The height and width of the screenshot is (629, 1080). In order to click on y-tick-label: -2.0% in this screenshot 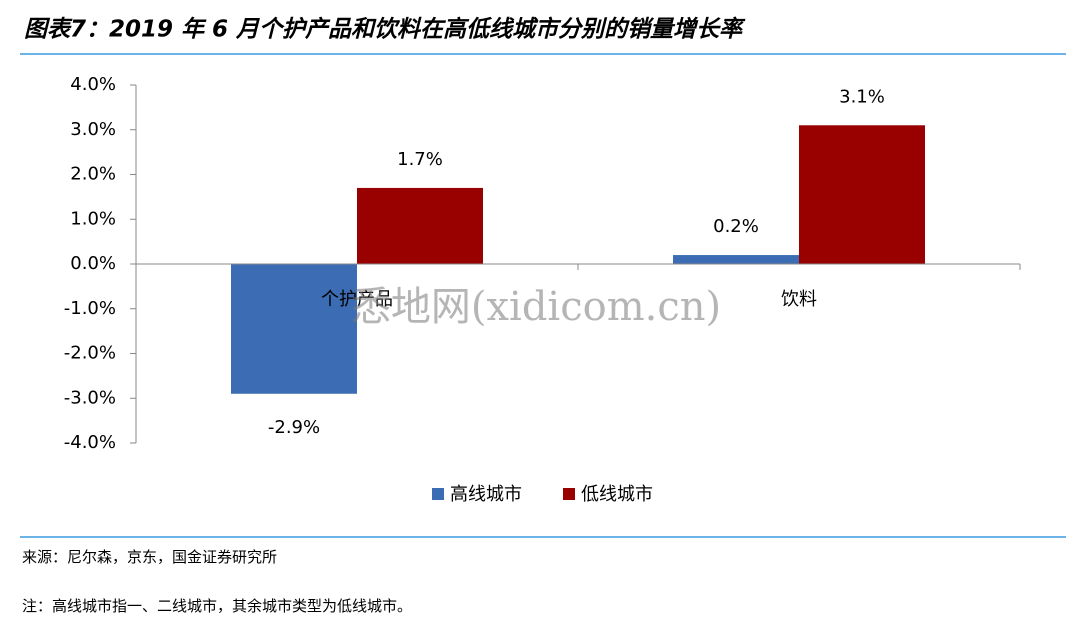, I will do `click(90, 353)`.